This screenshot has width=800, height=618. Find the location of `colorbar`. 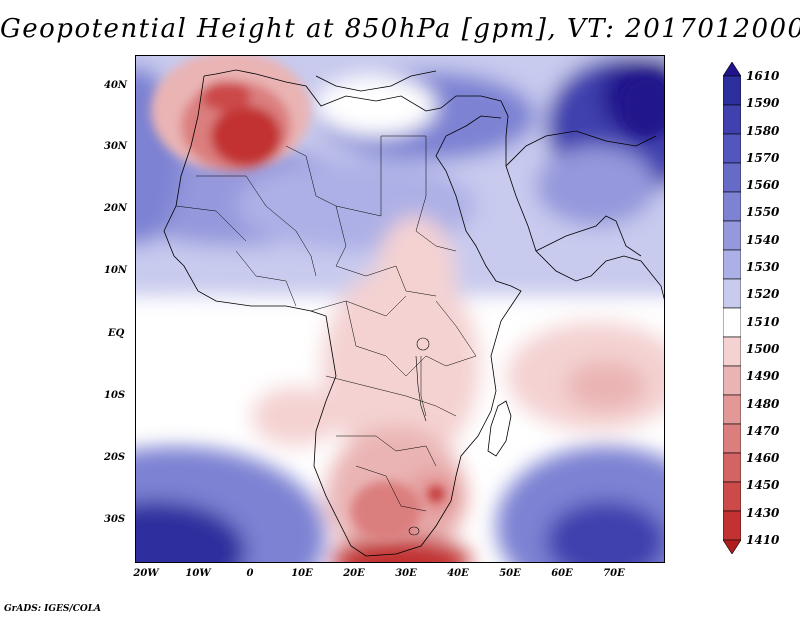

colorbar is located at coordinates (732, 308).